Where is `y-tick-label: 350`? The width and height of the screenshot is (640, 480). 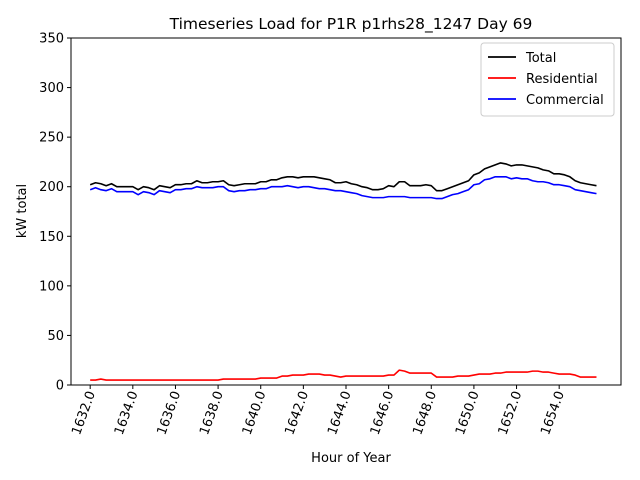 y-tick-label: 350 is located at coordinates (51, 39).